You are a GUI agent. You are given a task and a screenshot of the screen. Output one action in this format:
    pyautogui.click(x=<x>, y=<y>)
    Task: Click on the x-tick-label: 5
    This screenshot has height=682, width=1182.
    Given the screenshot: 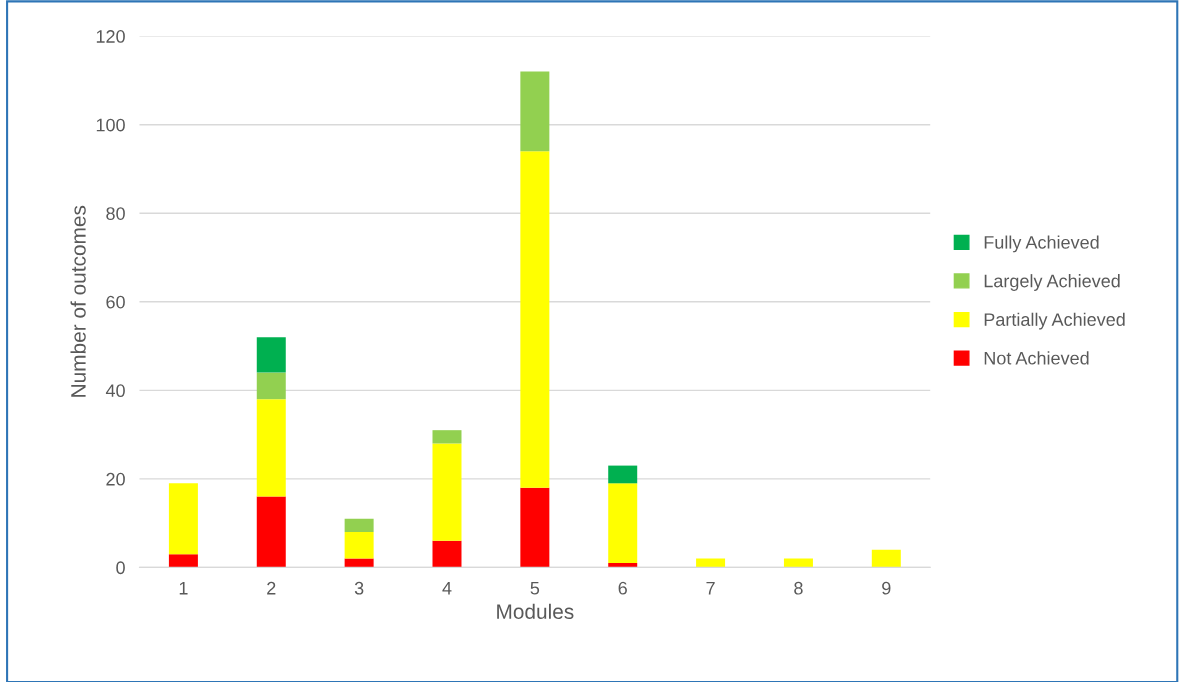 What is the action you would take?
    pyautogui.click(x=535, y=588)
    